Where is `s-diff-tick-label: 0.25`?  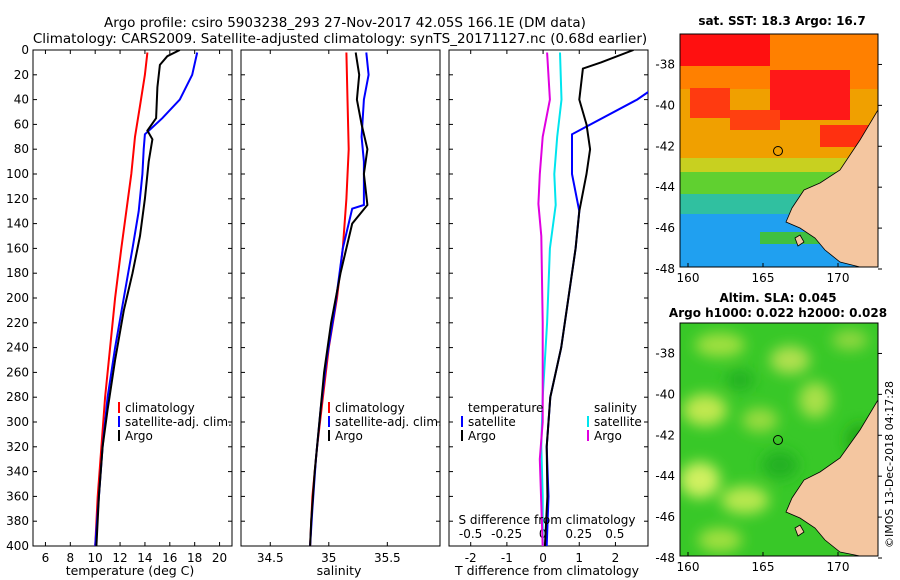
s-diff-tick-label: 0.25 is located at coordinates (578, 534).